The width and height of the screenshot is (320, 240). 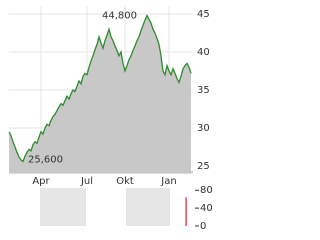 What do you see at coordinates (203, 166) in the screenshot?
I see `y-tick-label: 25` at bounding box center [203, 166].